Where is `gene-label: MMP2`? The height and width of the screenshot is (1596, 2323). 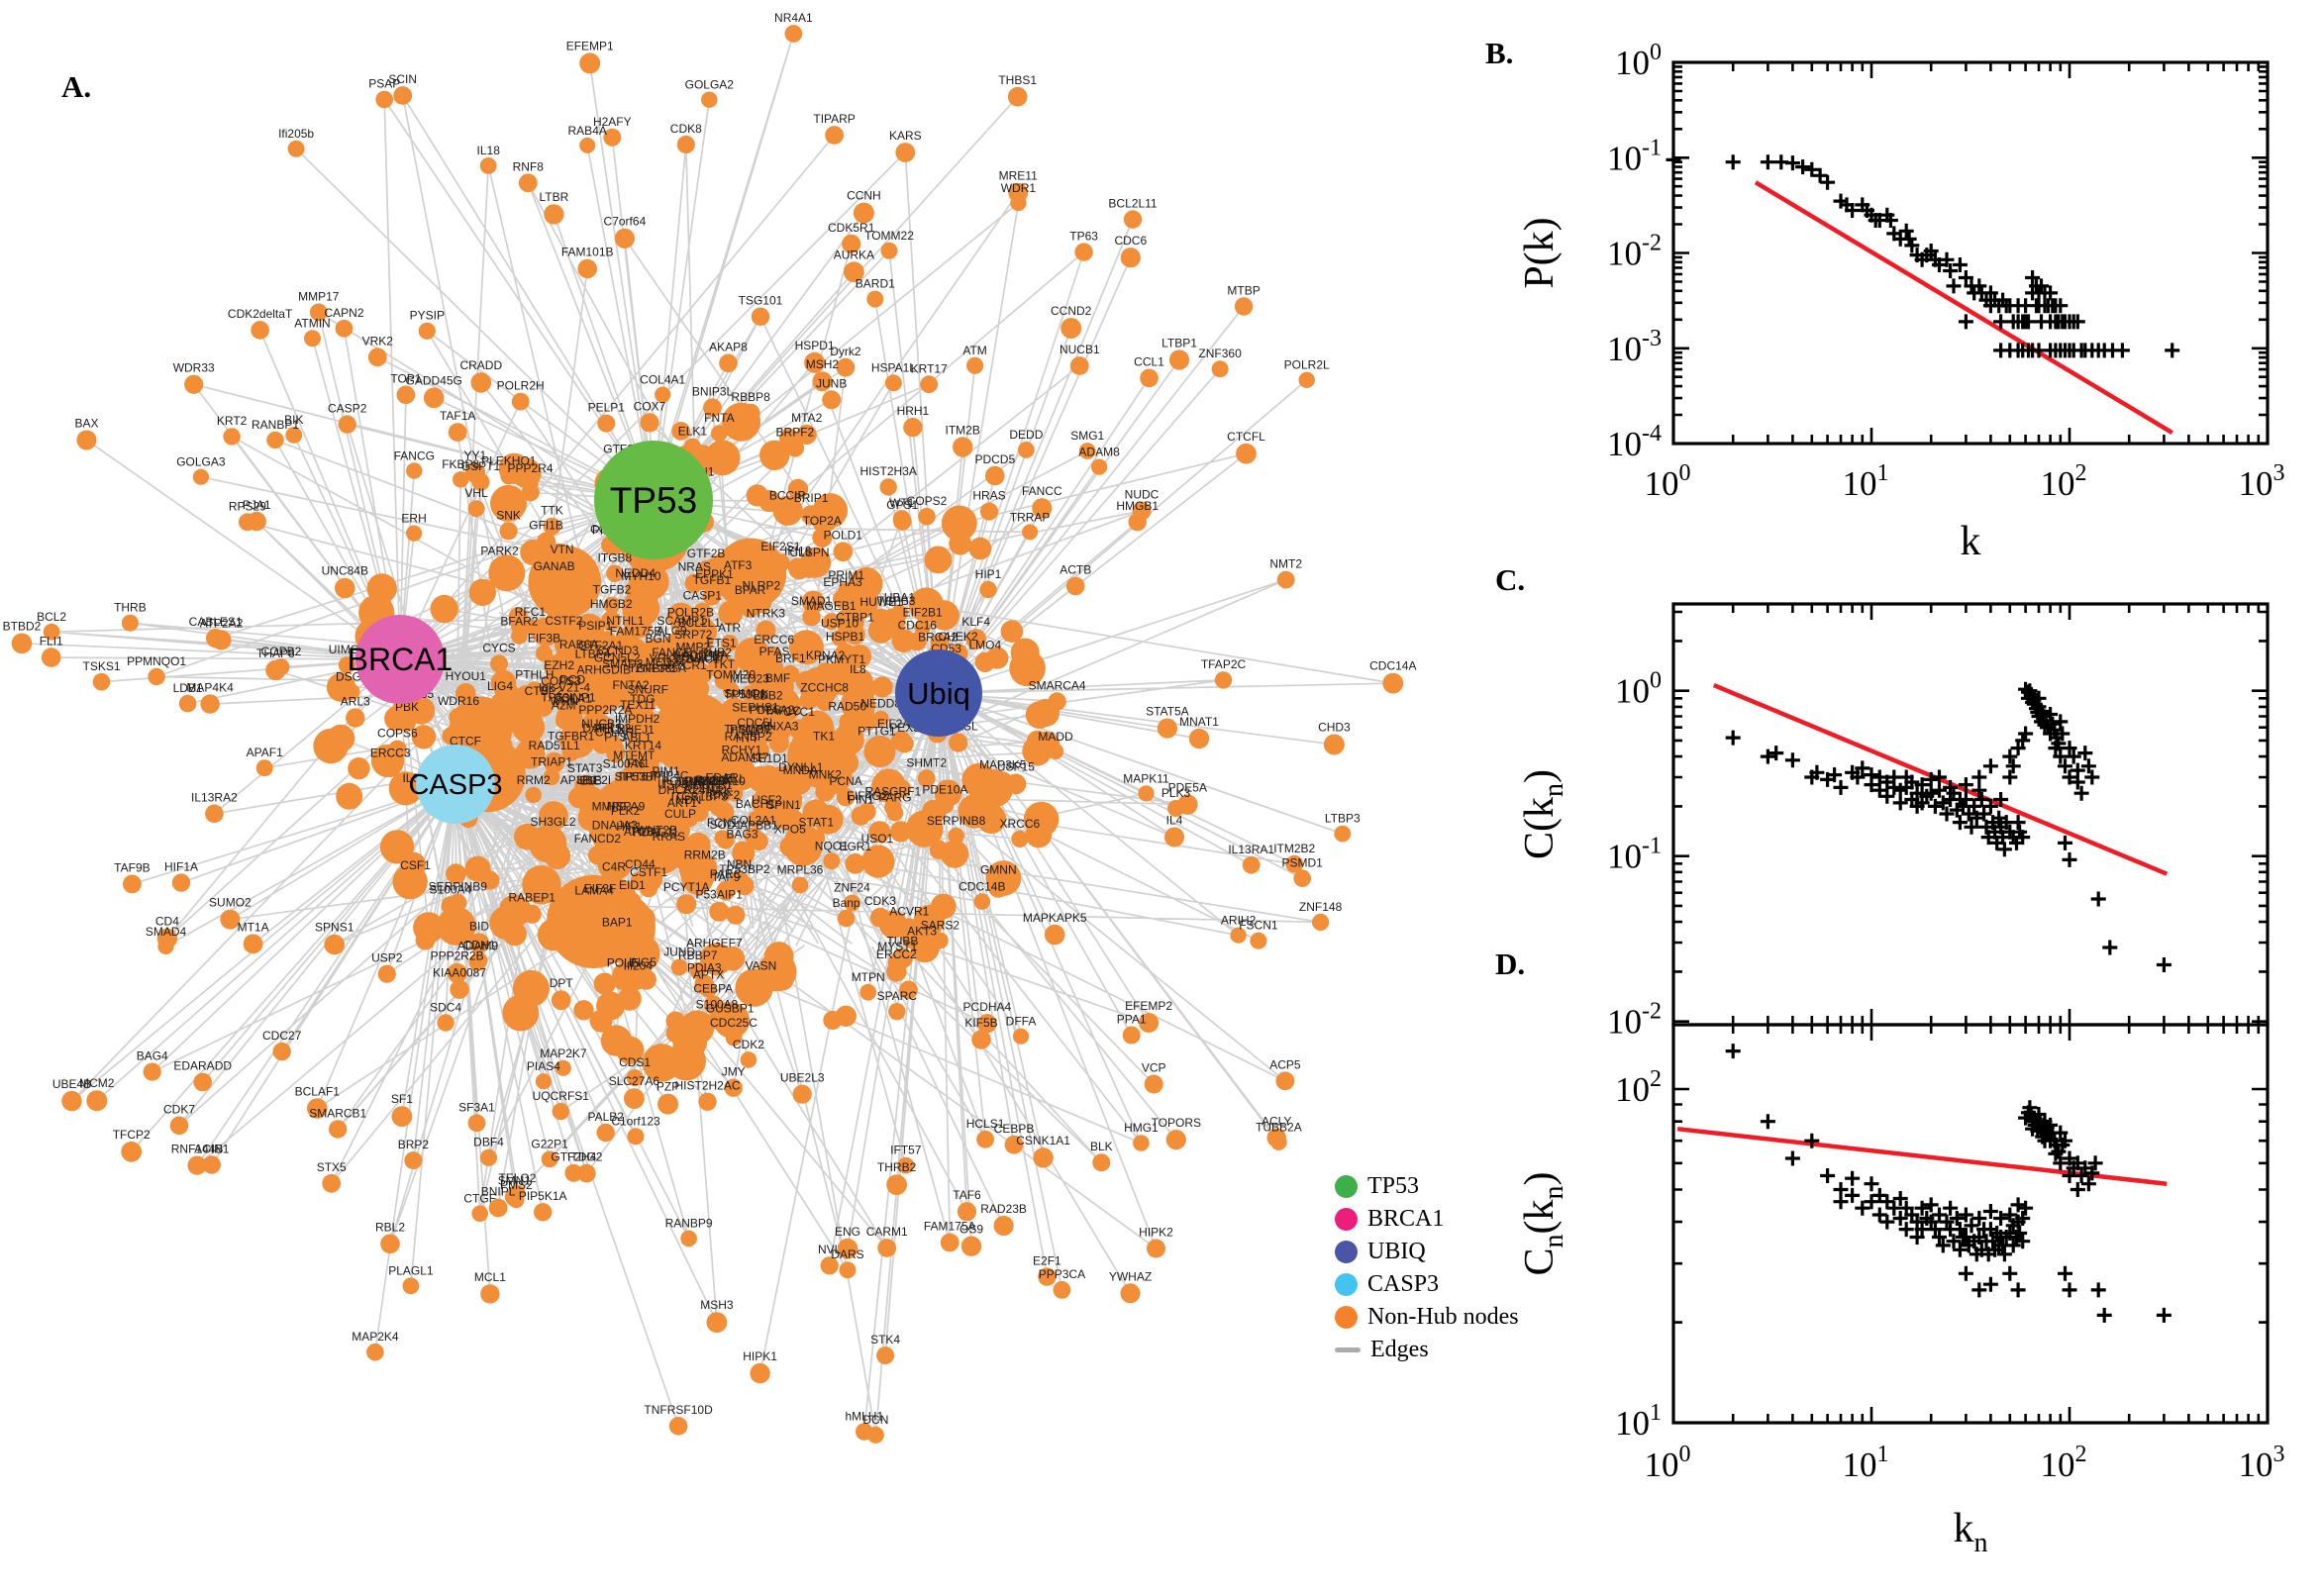 gene-label: MMP2 is located at coordinates (693, 647).